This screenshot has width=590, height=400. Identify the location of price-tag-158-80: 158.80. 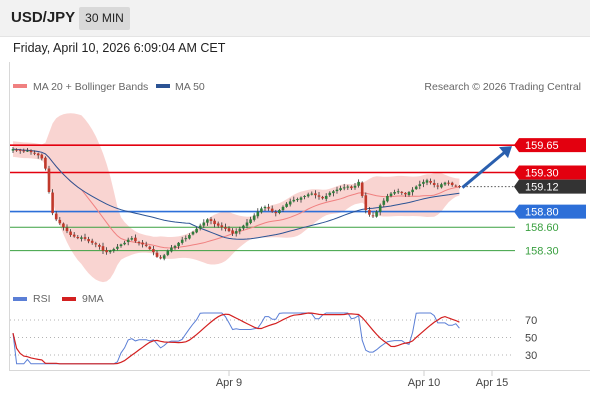
(550, 211).